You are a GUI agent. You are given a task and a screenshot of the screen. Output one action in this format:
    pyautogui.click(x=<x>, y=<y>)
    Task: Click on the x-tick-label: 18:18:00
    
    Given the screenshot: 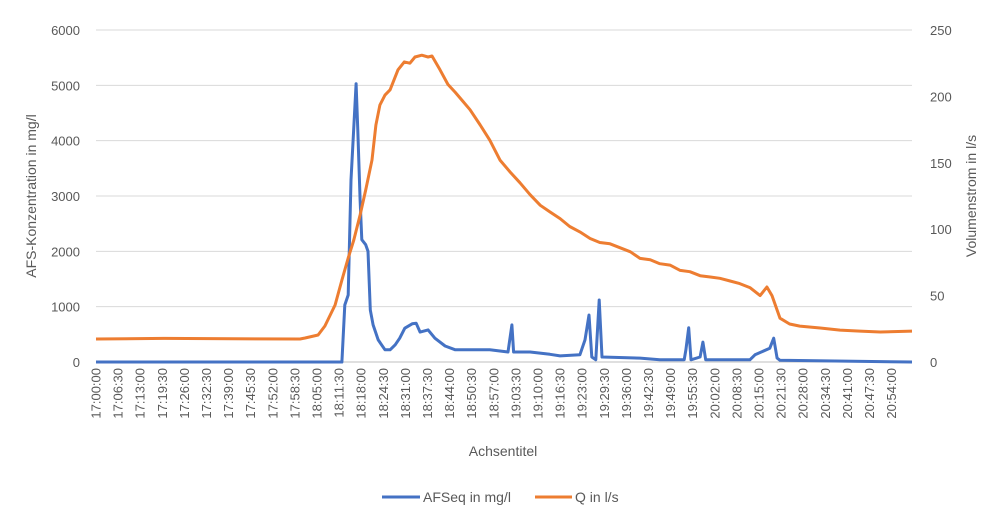 What is the action you would take?
    pyautogui.click(x=361, y=393)
    